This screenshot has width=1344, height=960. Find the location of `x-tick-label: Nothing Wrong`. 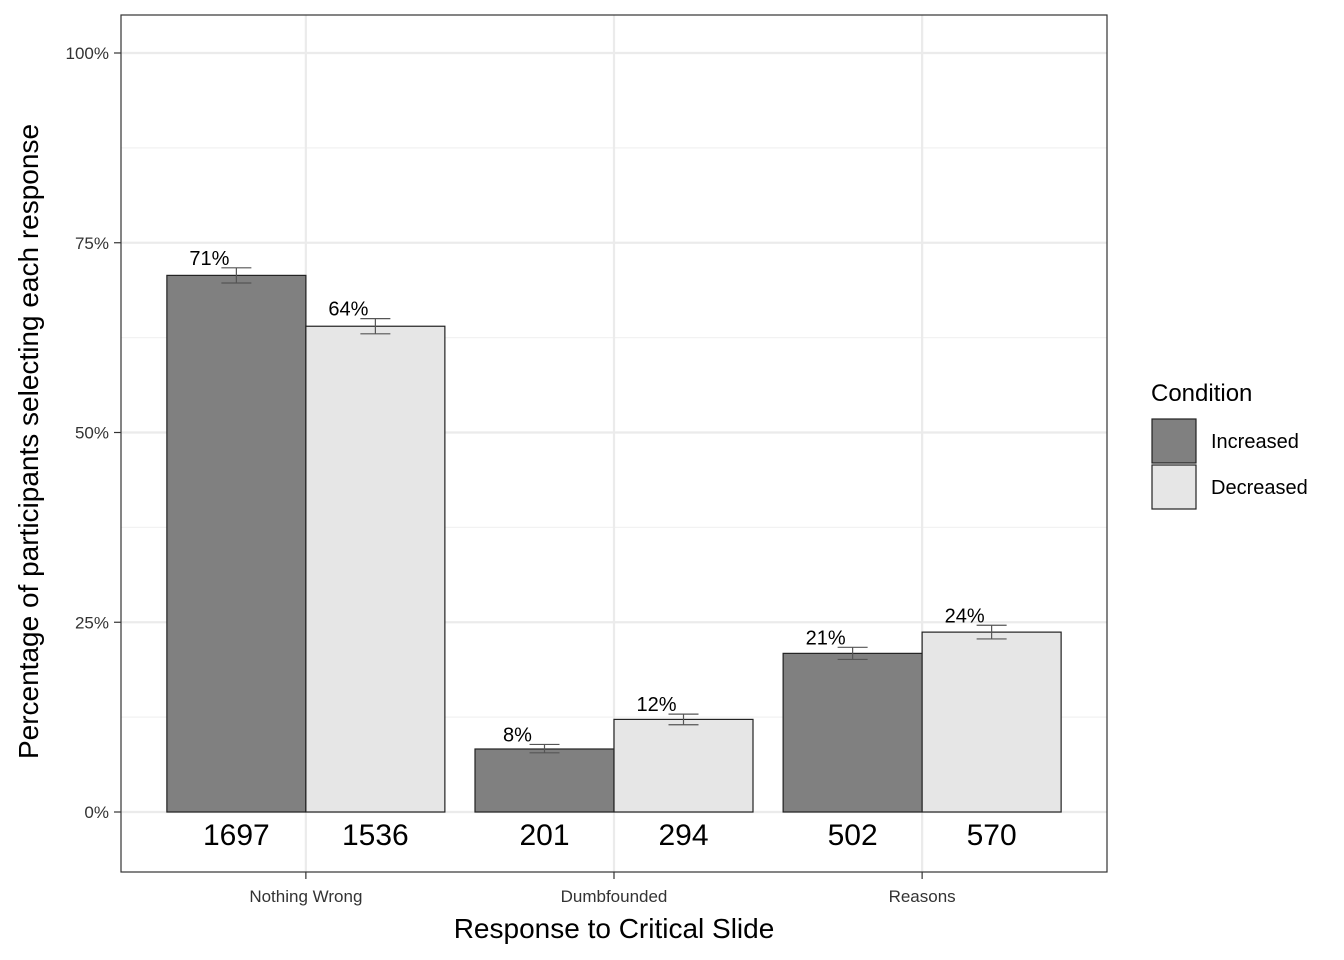

x-tick-label: Nothing Wrong is located at coordinates (305, 896).